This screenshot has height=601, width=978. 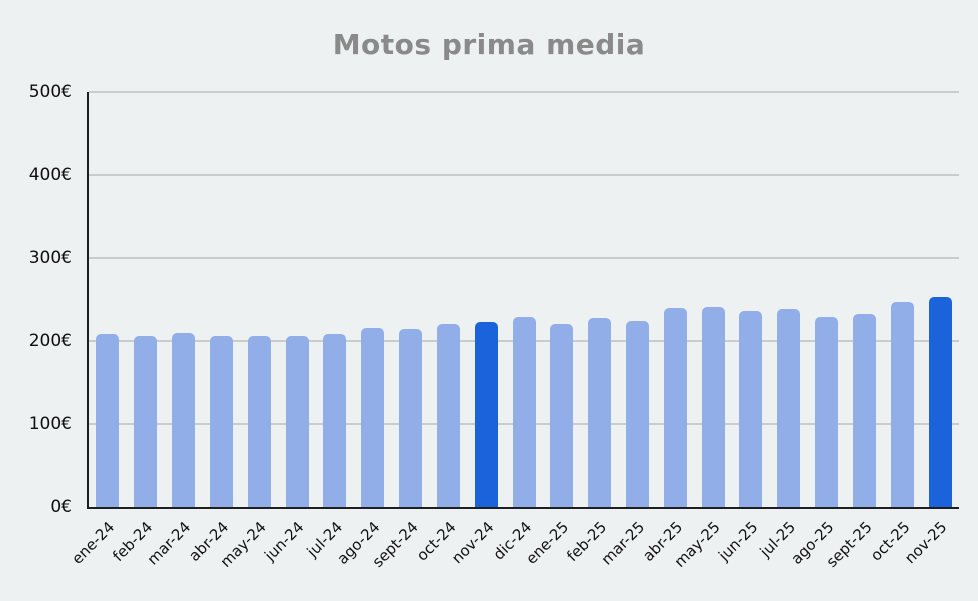 I want to click on chart-title: Motos prima media, so click(x=489, y=44).